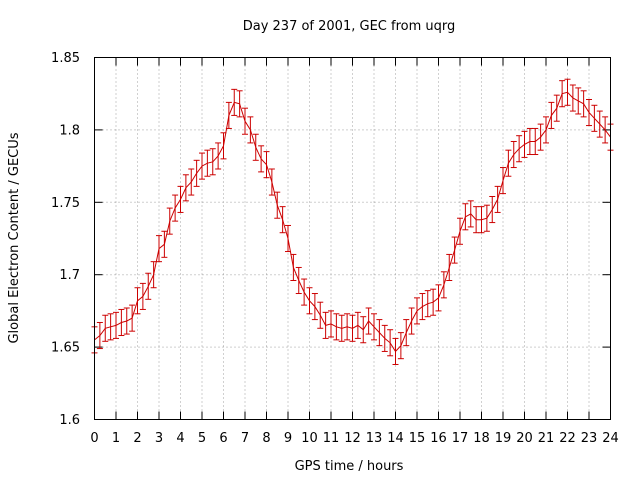 The height and width of the screenshot is (480, 640). I want to click on x-tick-label: 12, so click(352, 438).